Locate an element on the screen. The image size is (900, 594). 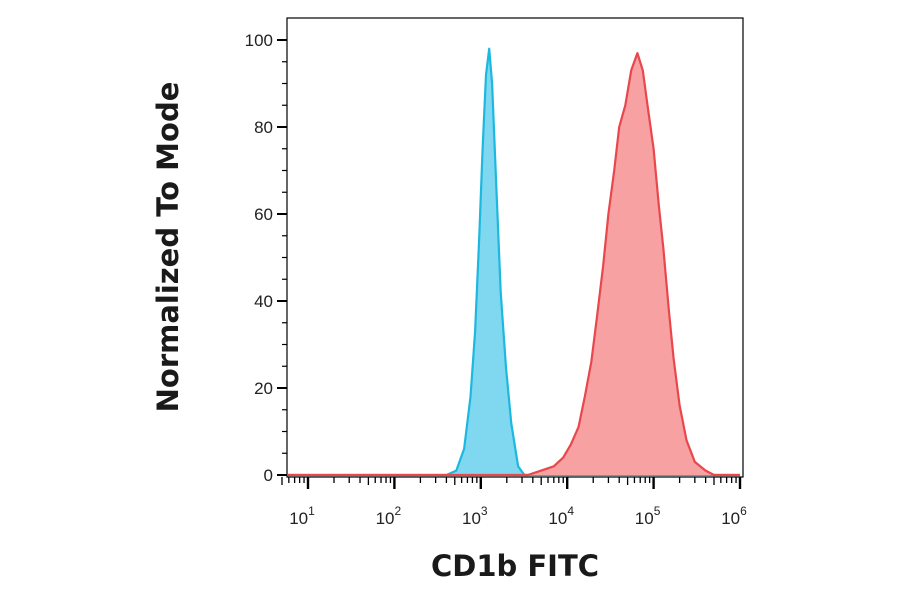
x-tick-label: 10³ is located at coordinates (475, 516).